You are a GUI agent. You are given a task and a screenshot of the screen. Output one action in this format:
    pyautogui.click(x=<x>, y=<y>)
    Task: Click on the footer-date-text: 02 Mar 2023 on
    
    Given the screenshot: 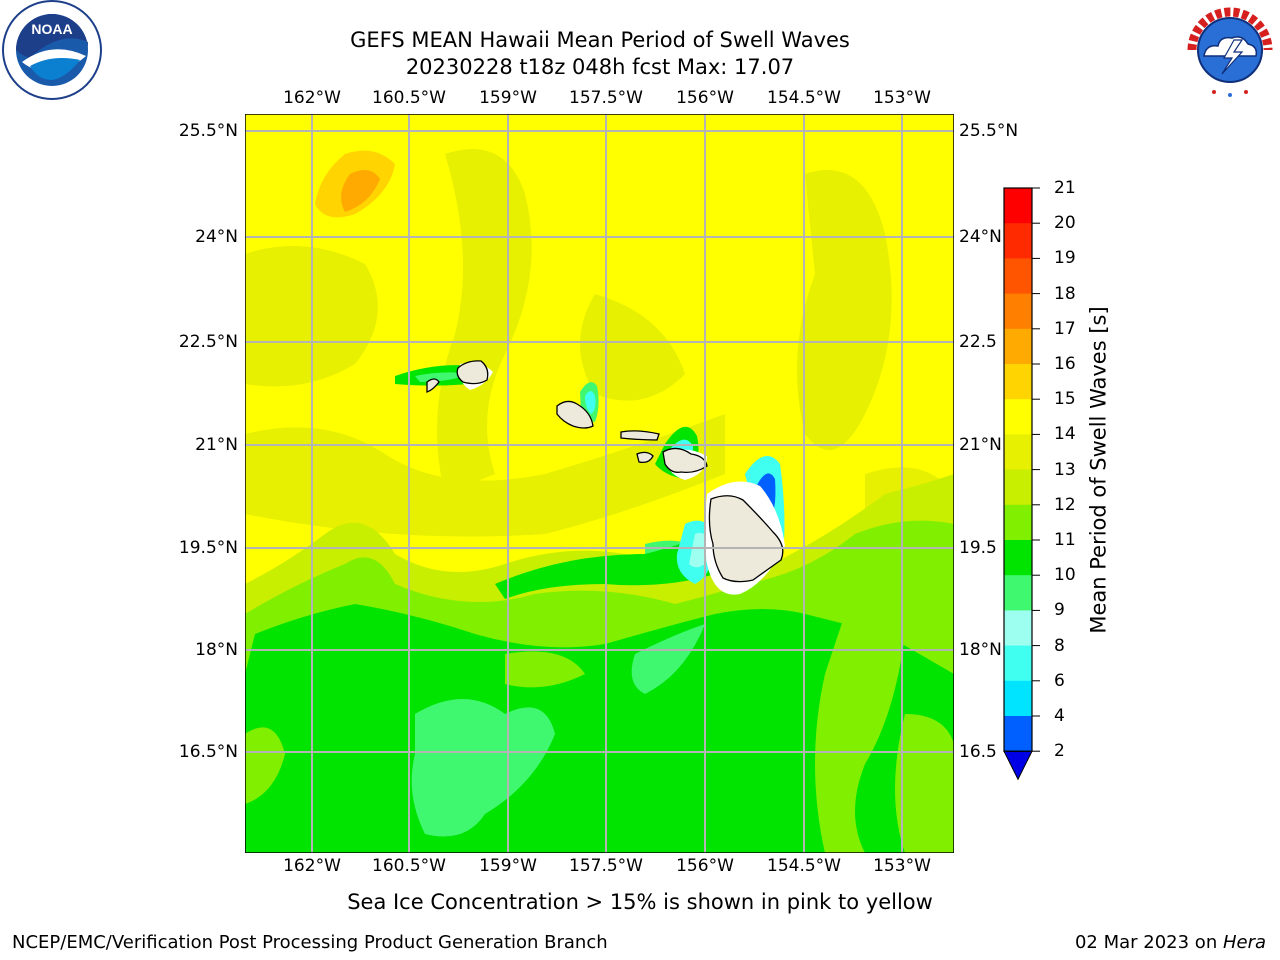 What is the action you would take?
    pyautogui.click(x=1148, y=942)
    